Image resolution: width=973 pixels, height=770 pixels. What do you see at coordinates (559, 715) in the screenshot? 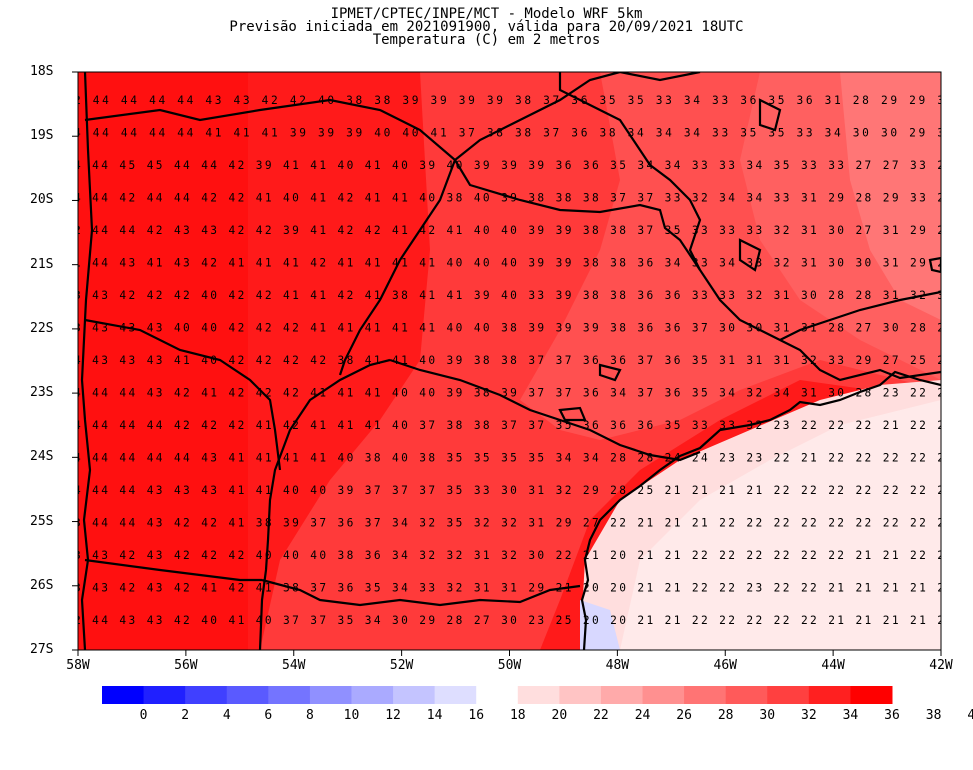
I see `colorbar-label: 20` at bounding box center [559, 715].